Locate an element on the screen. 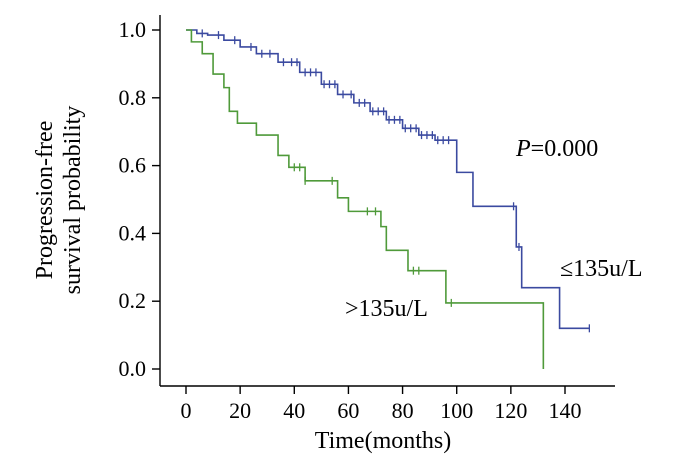 This screenshot has height=466, width=700. x-axis-label: Time(months) is located at coordinates (383, 441).